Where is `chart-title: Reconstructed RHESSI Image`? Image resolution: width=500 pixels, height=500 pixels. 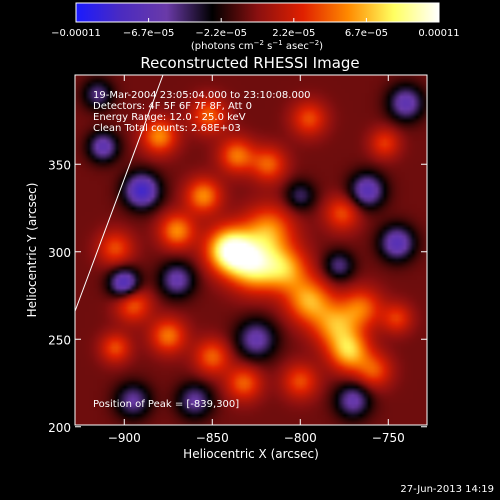
chart-title: Reconstructed RHESSI Image is located at coordinates (249, 63).